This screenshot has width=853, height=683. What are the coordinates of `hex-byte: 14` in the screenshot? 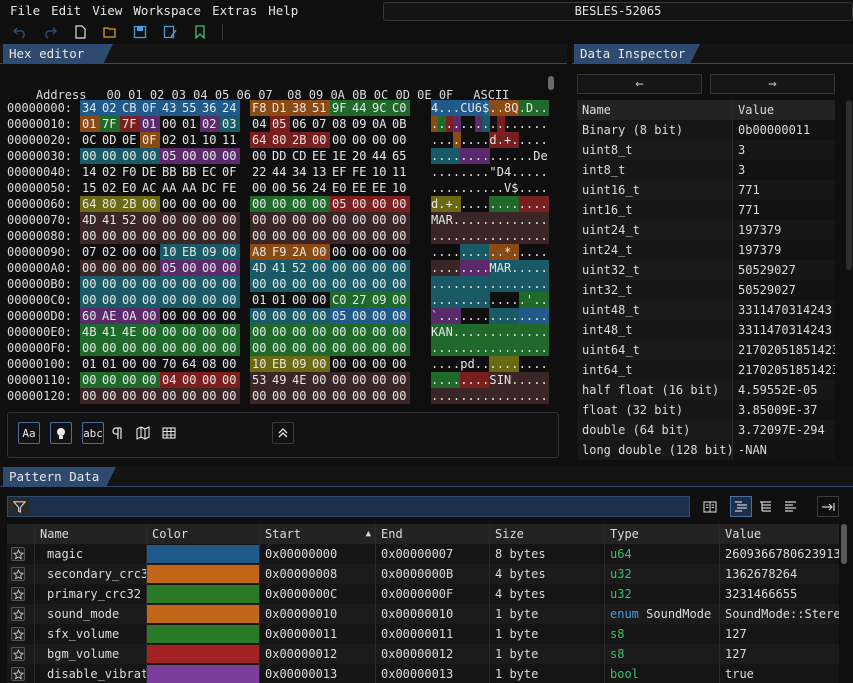 It's located at (89, 172).